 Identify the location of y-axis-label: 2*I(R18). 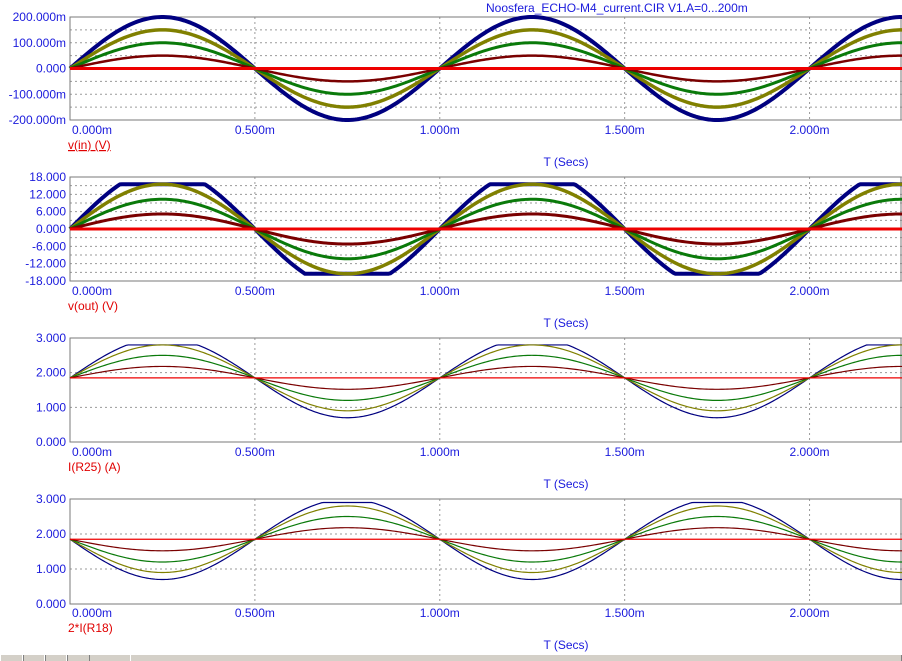
(90, 628).